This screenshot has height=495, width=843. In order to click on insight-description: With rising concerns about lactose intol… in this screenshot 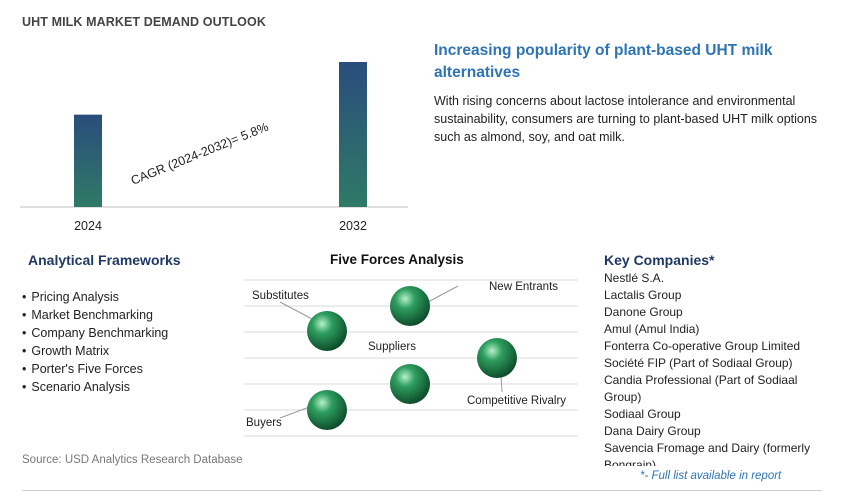, I will do `click(626, 119)`.